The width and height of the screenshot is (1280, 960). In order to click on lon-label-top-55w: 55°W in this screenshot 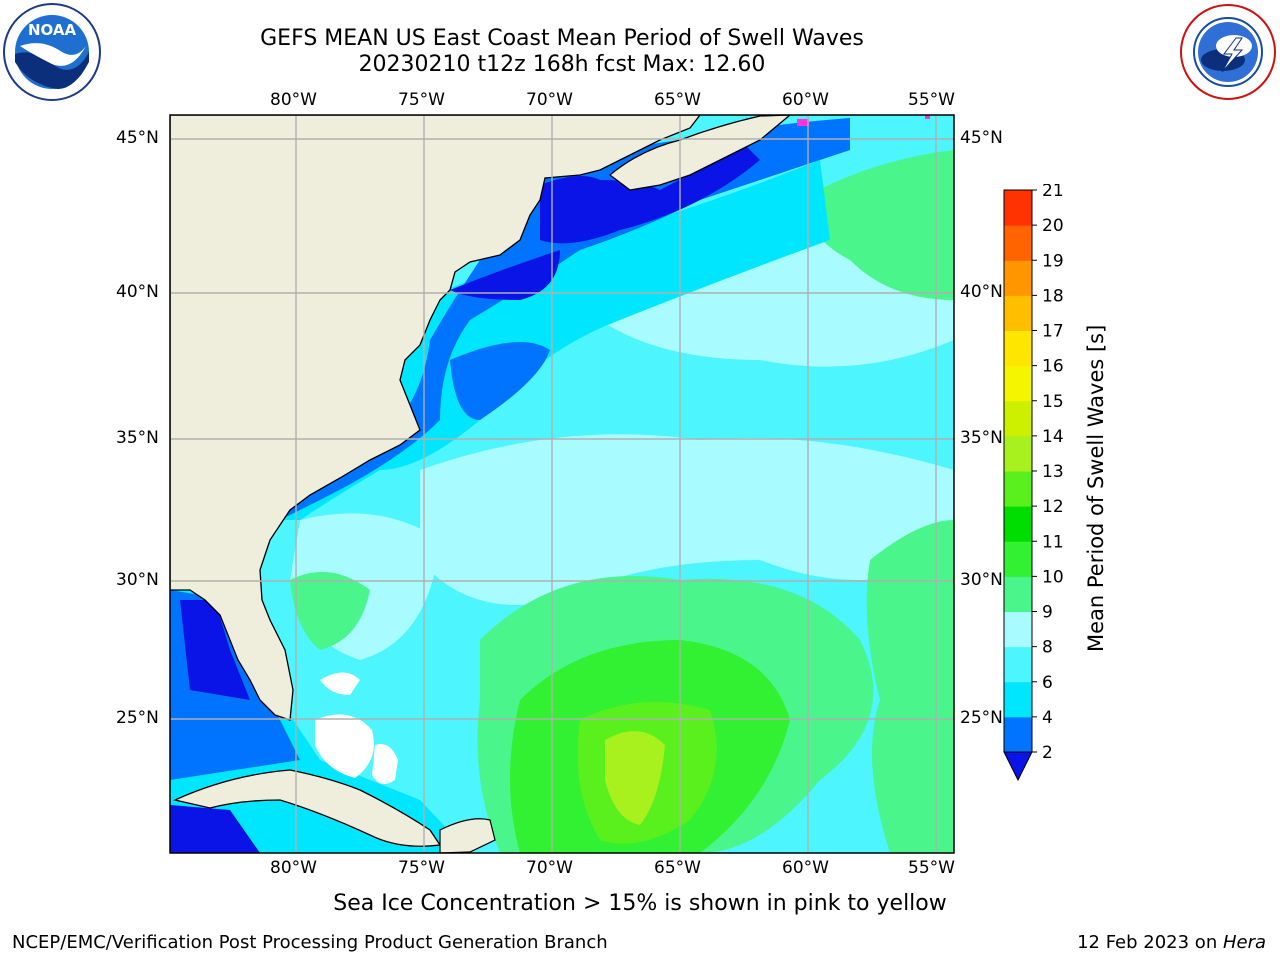, I will do `click(931, 100)`.